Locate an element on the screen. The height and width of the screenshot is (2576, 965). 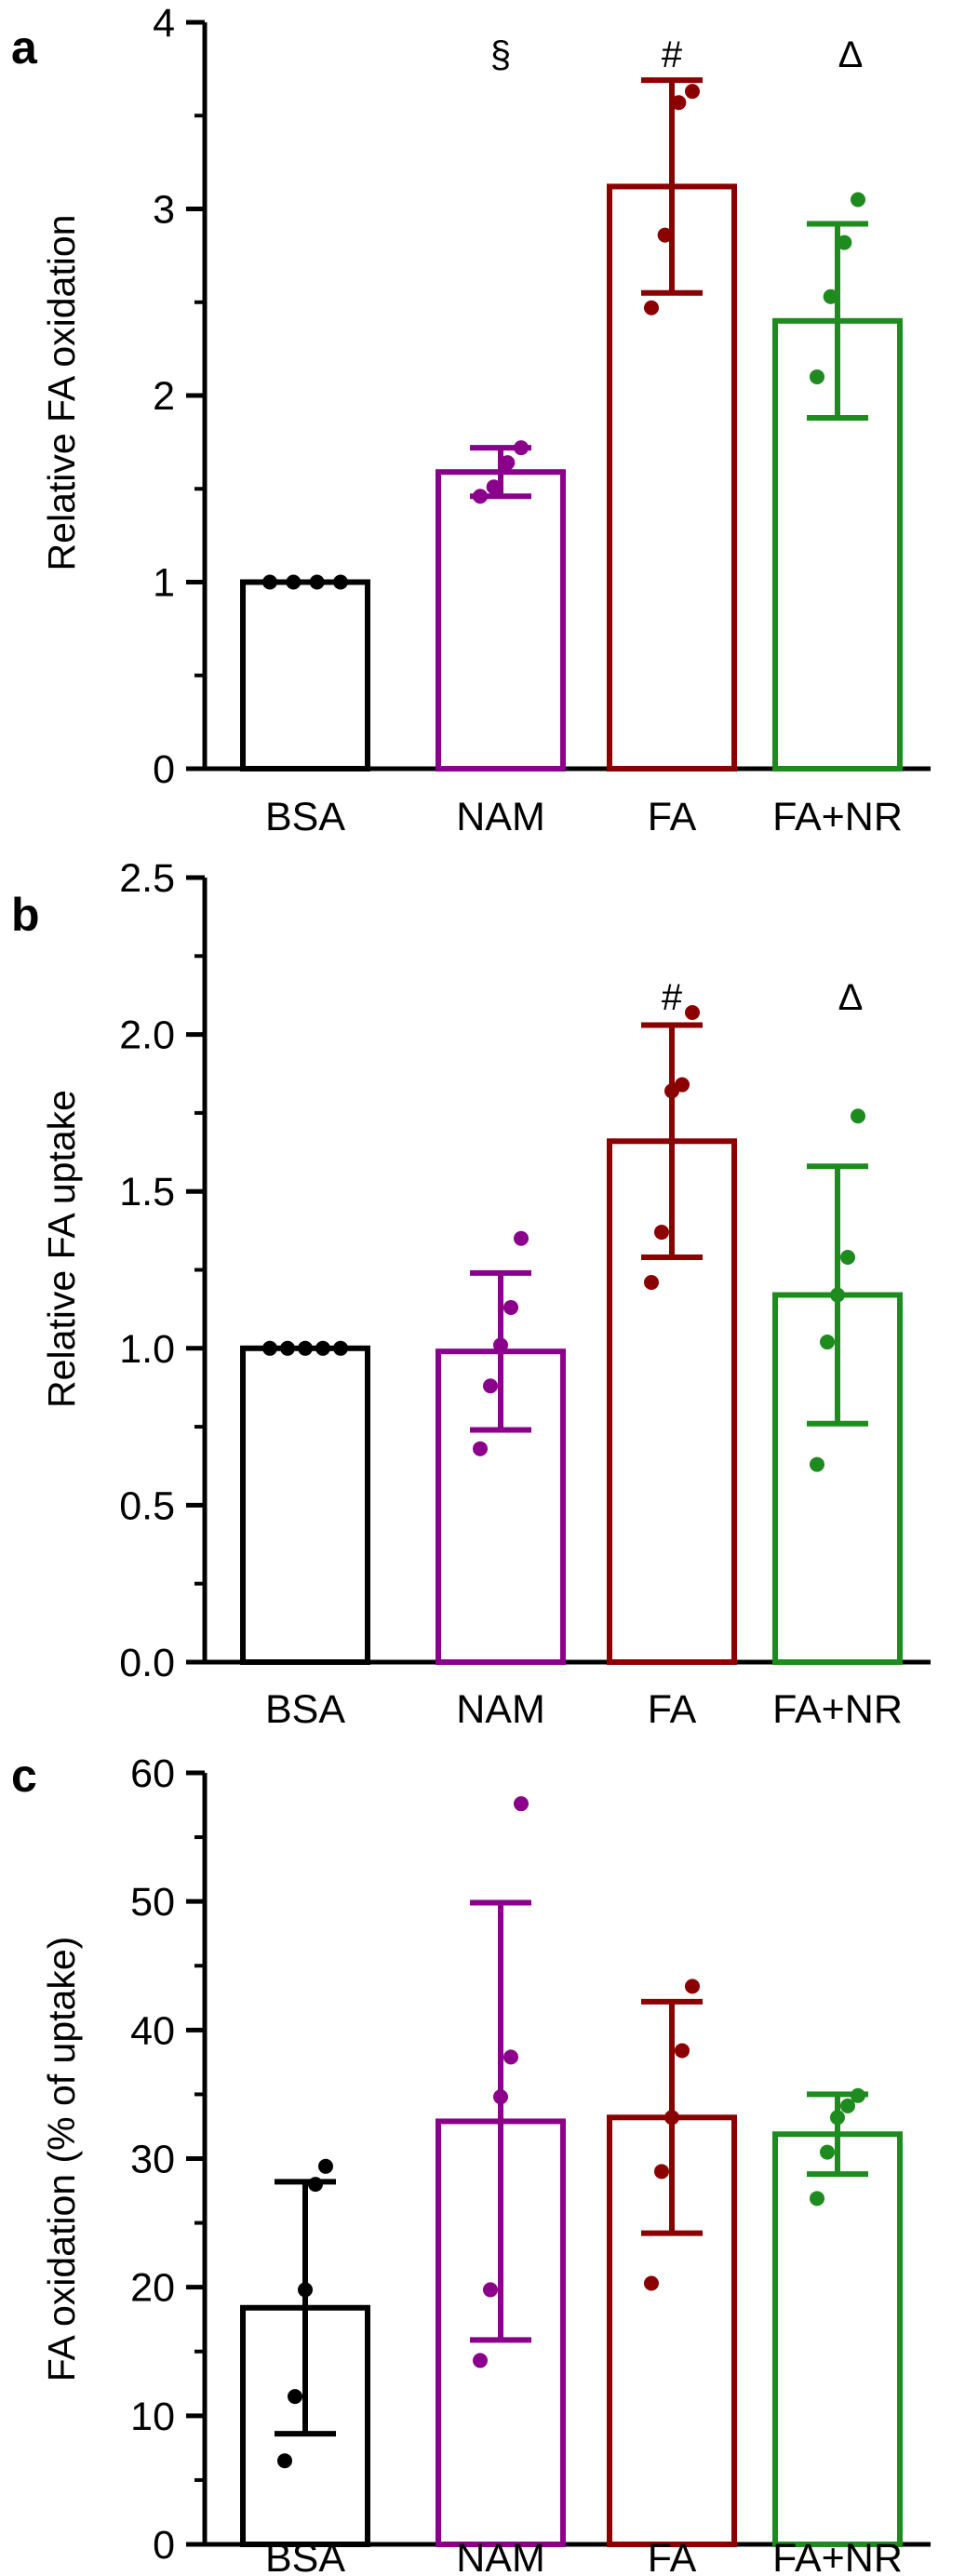
y-axis-label-a: Relative FA oxidation is located at coordinates (61, 393).